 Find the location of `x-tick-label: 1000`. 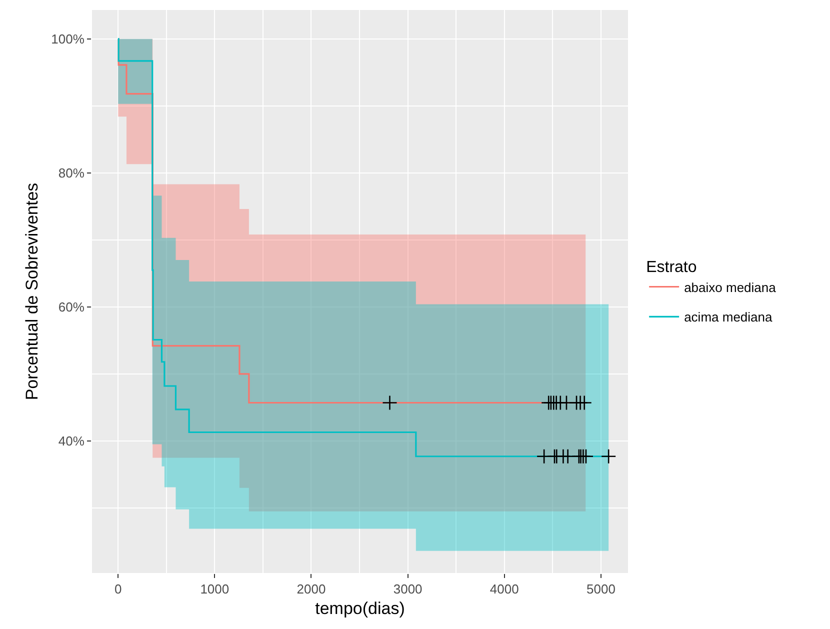

x-tick-label: 1000 is located at coordinates (215, 589).